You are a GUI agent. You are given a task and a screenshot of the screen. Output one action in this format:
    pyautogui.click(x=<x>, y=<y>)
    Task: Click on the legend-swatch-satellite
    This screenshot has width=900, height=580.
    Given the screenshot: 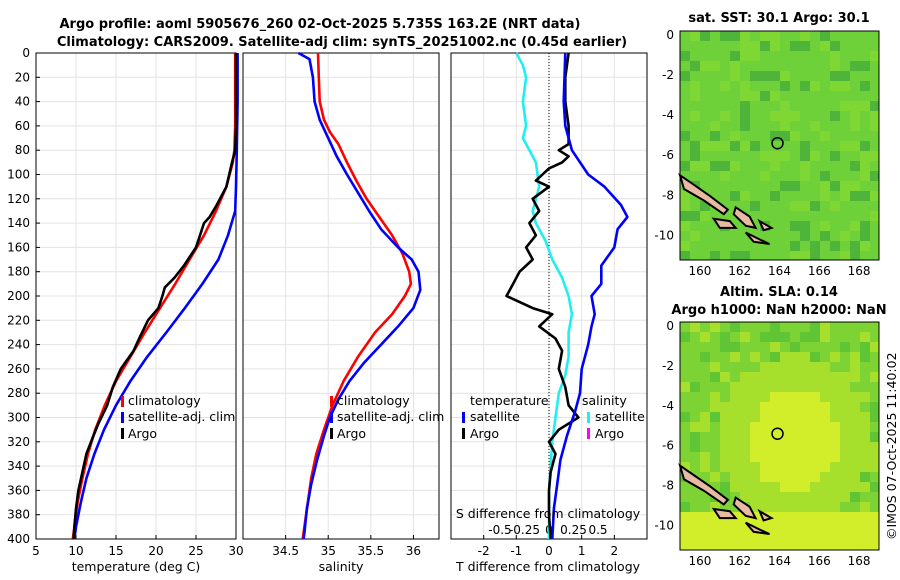 What is the action you would take?
    pyautogui.click(x=122, y=417)
    